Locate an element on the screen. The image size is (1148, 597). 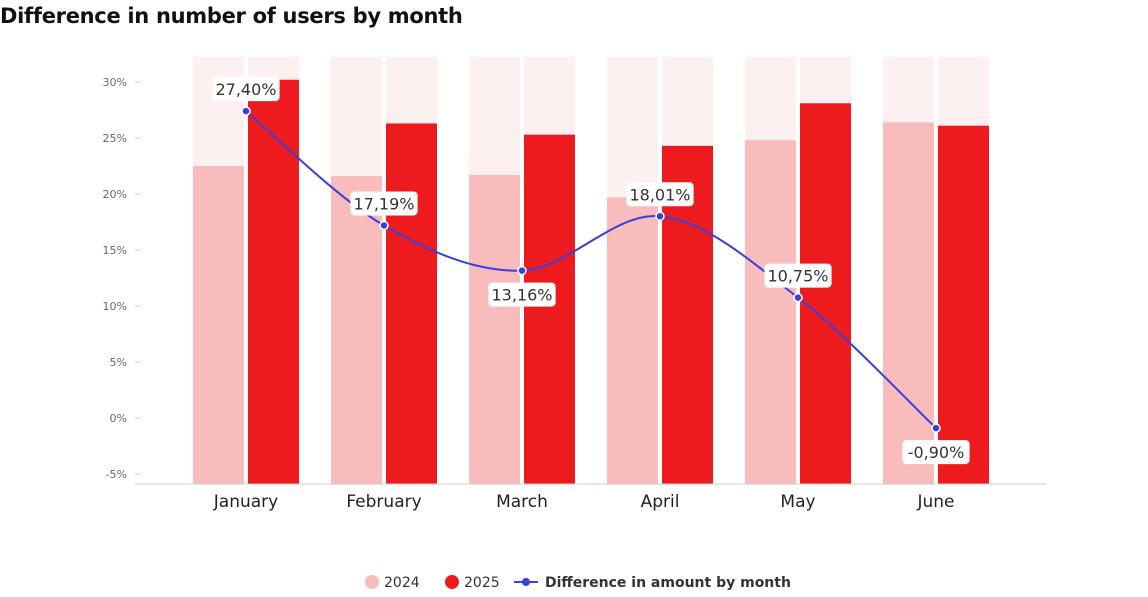
y-tick-label: -5% is located at coordinates (116, 474).